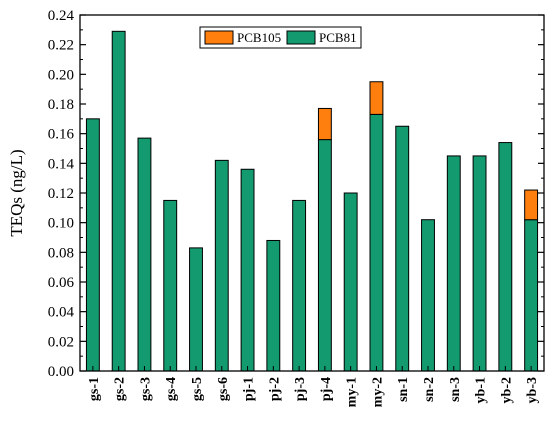  Describe the element at coordinates (301, 37) in the screenshot. I see `legend-swatch-pcb81` at that location.